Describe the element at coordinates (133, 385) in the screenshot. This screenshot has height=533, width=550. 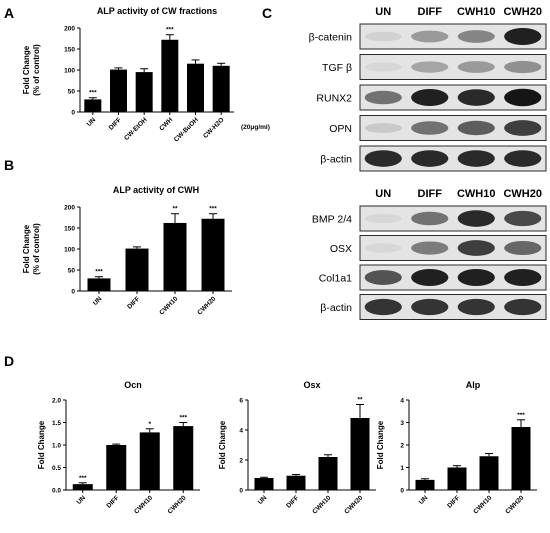
I see `chart-title: Ocn` at that location.